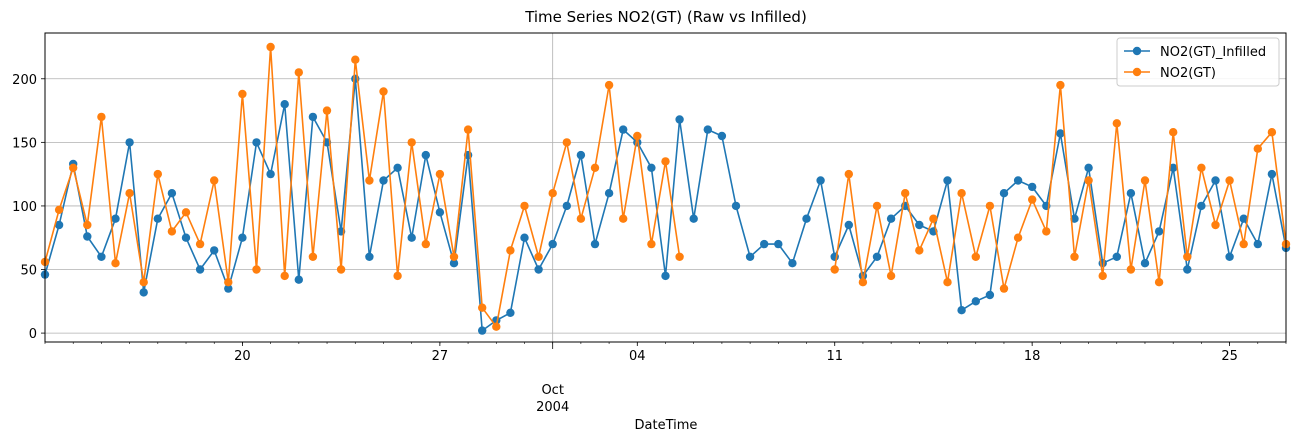  Describe the element at coordinates (1188, 73) in the screenshot. I see `legend-label: NO2(GT)` at that location.